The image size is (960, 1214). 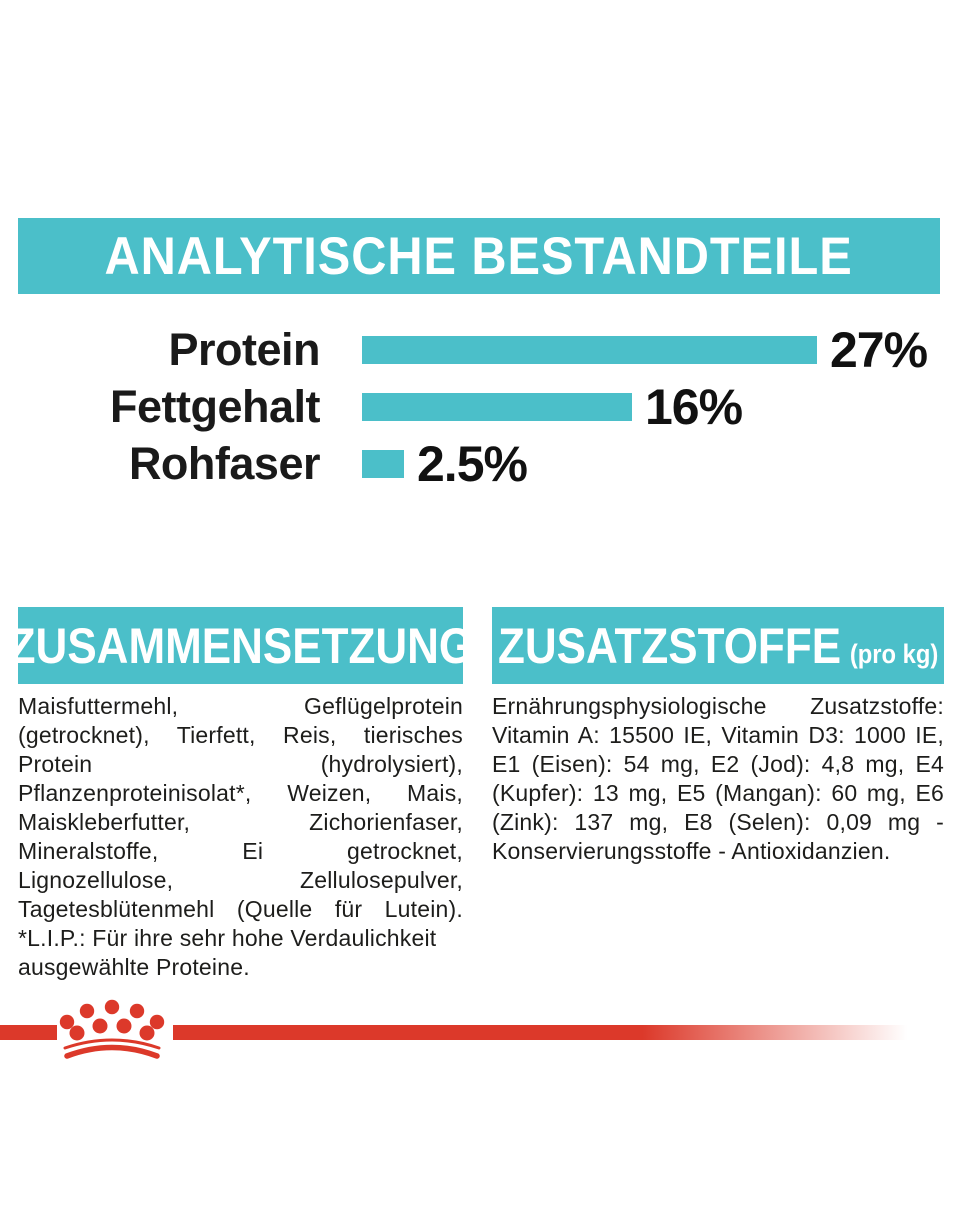 I want to click on analytics-banner: ANALYTISCHE BESTANDTEILE, so click(x=479, y=256).